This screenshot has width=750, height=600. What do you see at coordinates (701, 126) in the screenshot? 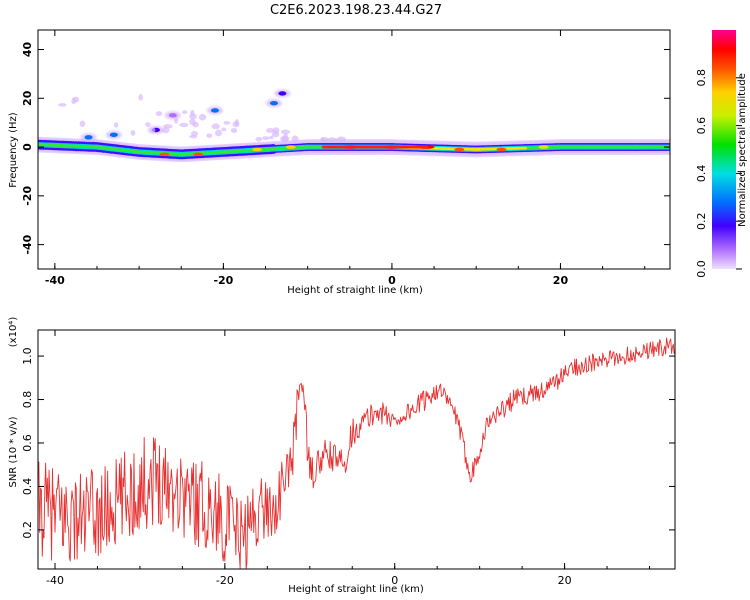
I see `colorbar-tick-label: 0.6` at bounding box center [701, 126].